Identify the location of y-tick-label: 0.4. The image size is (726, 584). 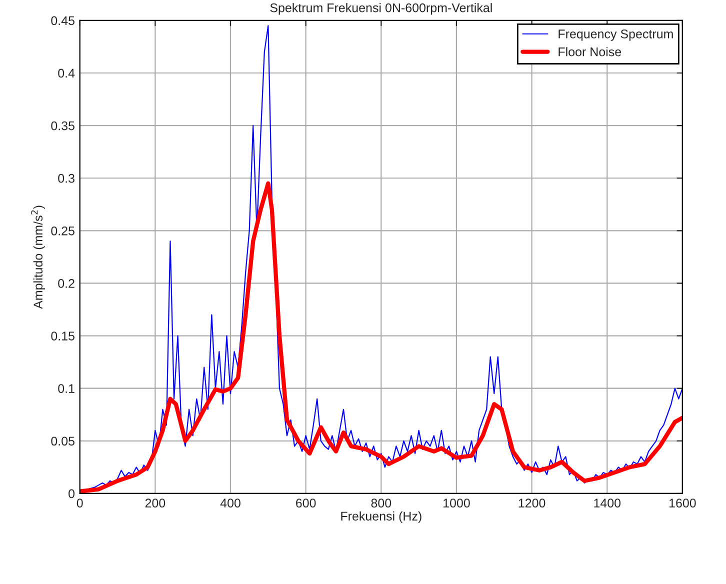
(66, 73).